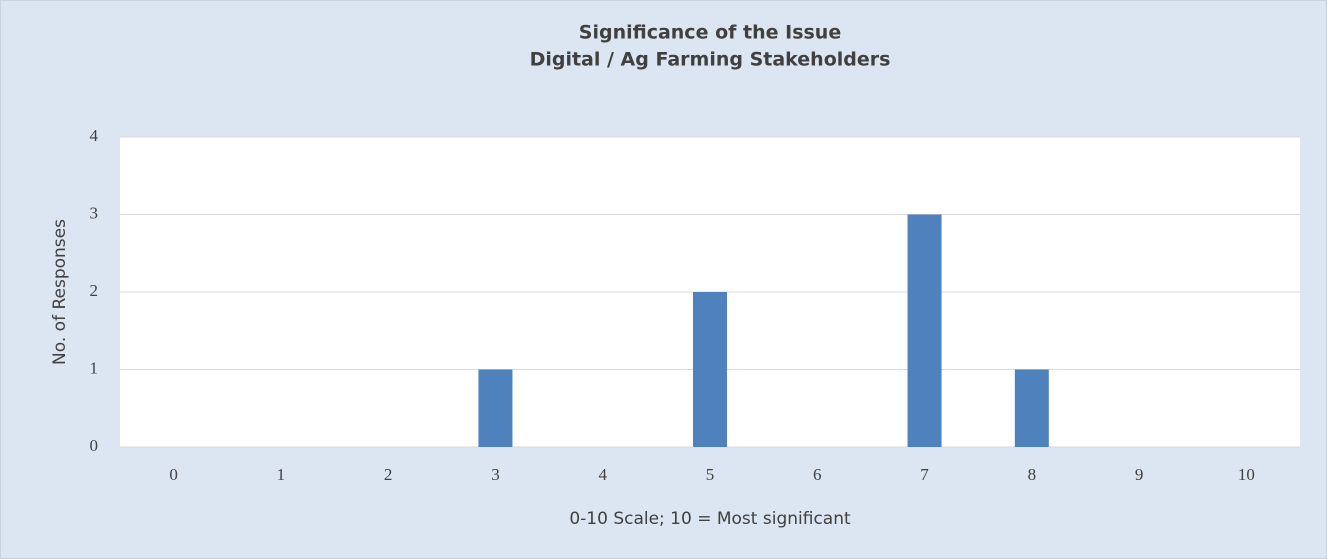  Describe the element at coordinates (710, 60) in the screenshot. I see `chart-subtitle: Digital / Ag Farming Stakeholders` at that location.